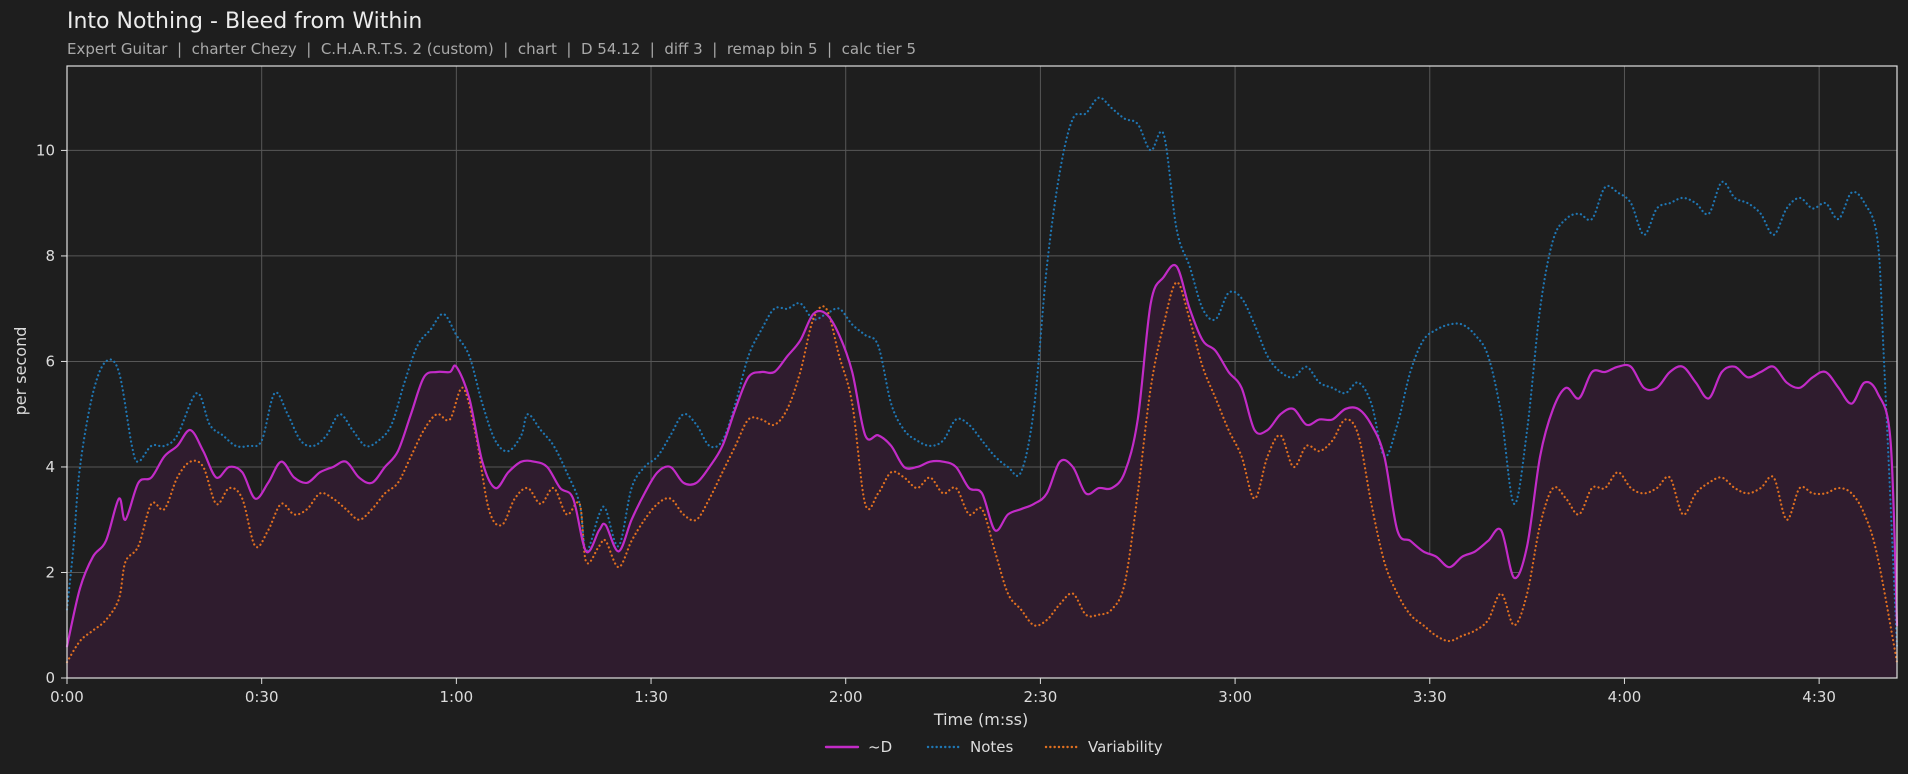 The image size is (1908, 774). I want to click on x-axis-ticks: 0:00 0:30 1:00 1:30 2:00 2:30 3:00 3:30 4:00 4:30, so click(943, 692).